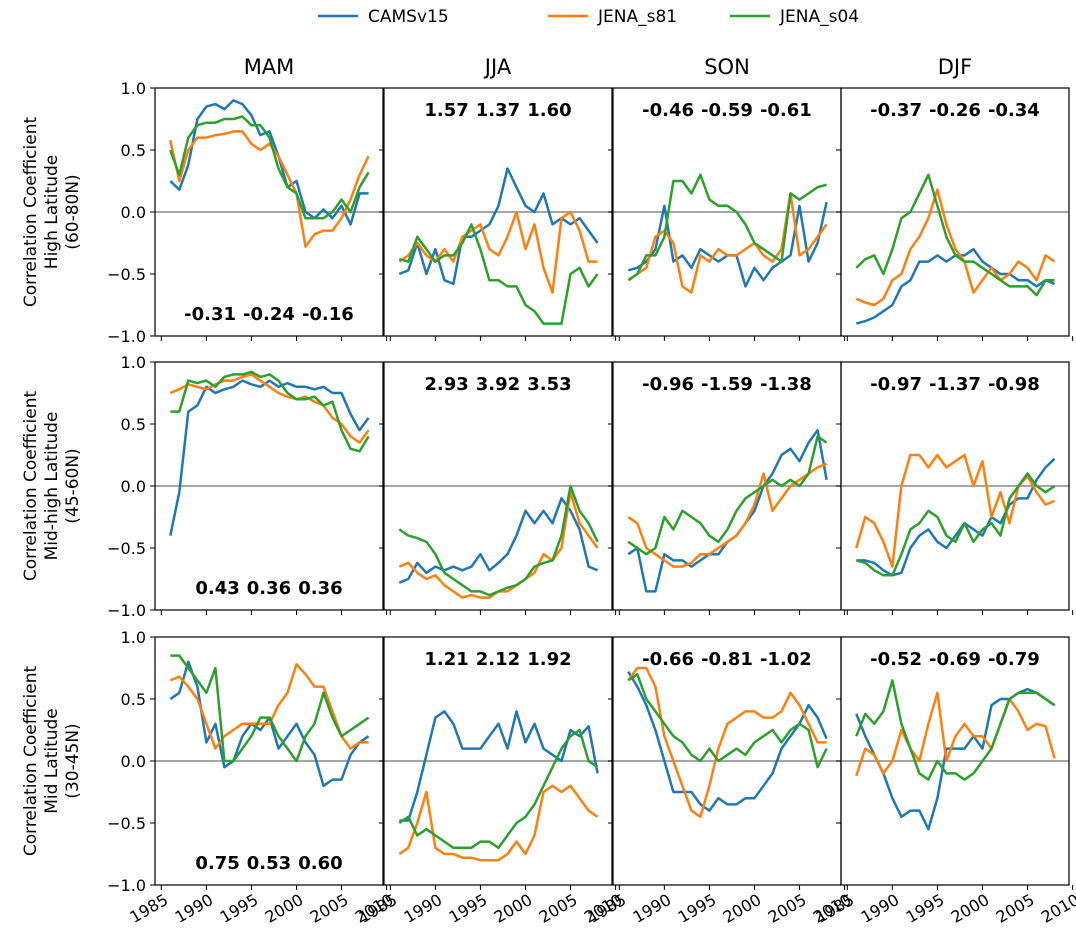 The height and width of the screenshot is (944, 1076). Describe the element at coordinates (52, 486) in the screenshot. I see `row-label: Mid-high Latitude` at that location.